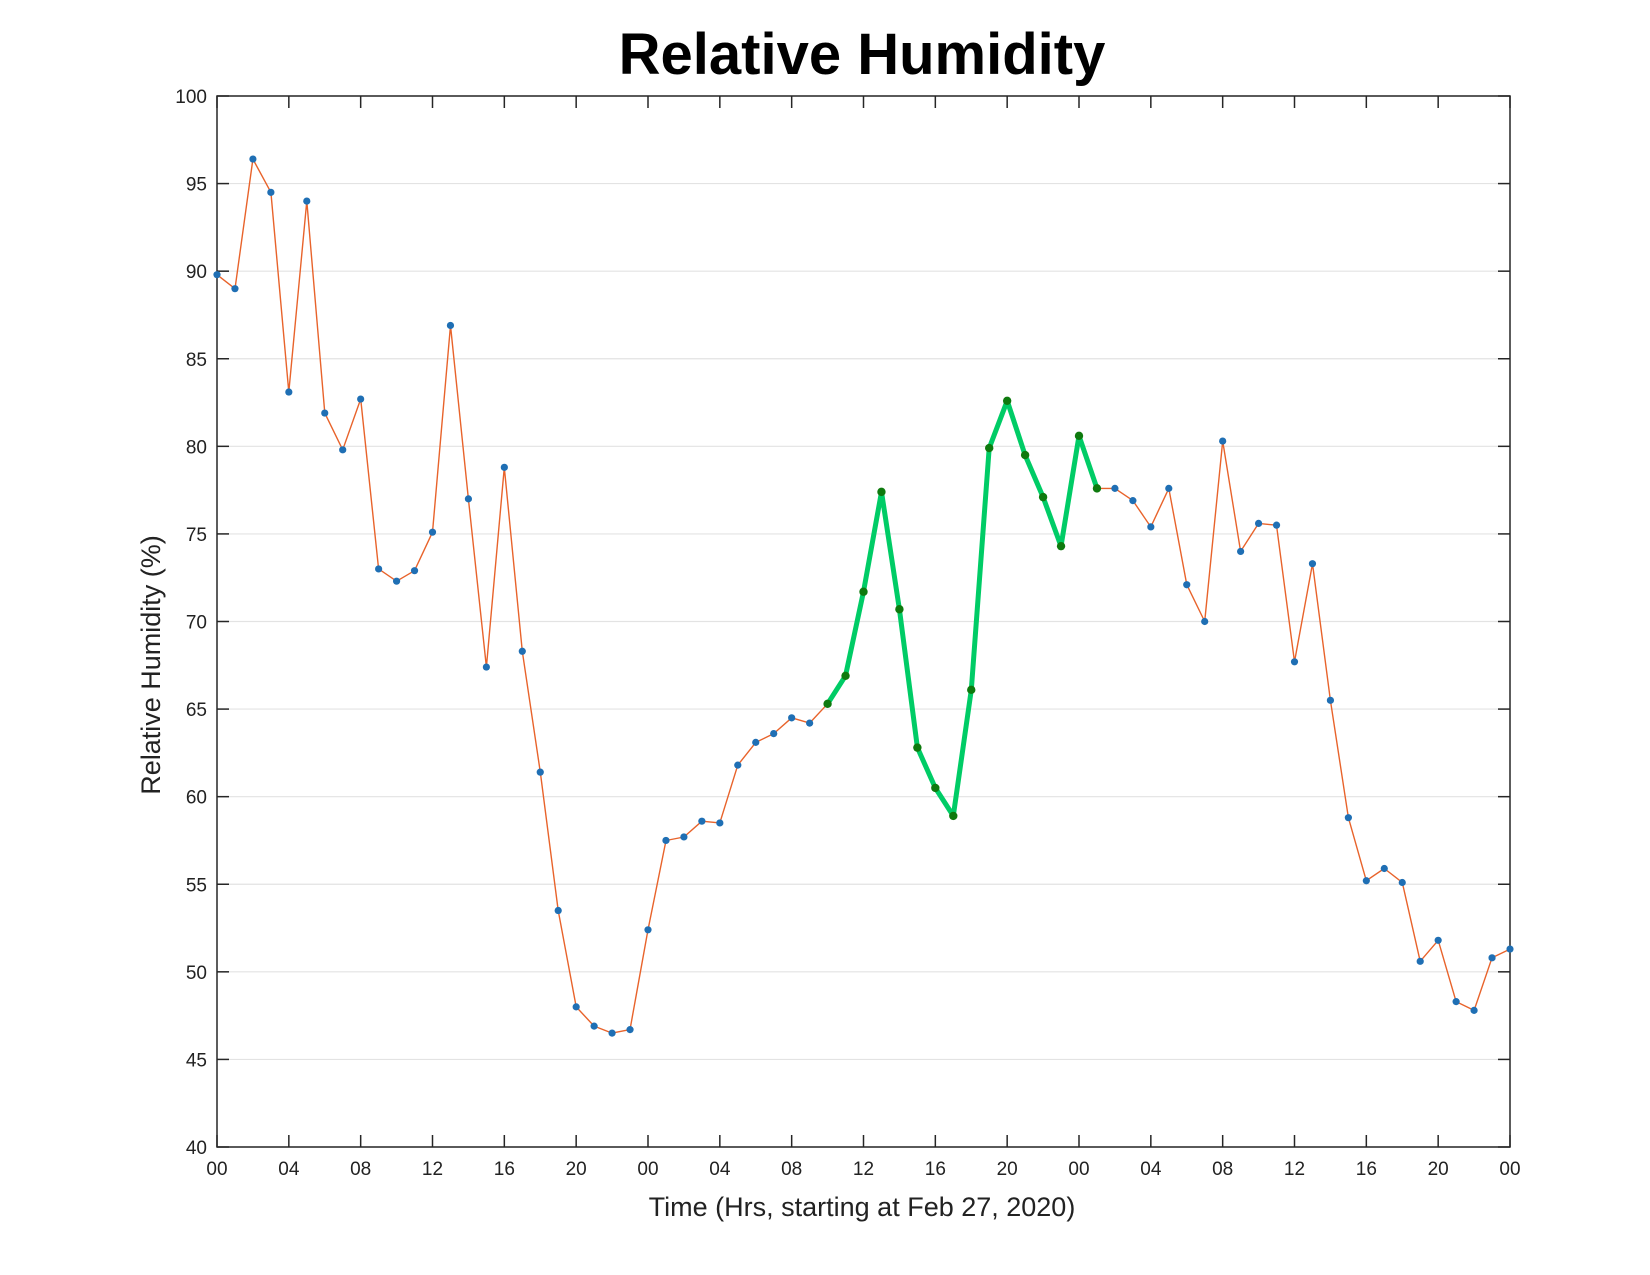  What do you see at coordinates (196, 1148) in the screenshot?
I see `y-tick-label: 40` at bounding box center [196, 1148].